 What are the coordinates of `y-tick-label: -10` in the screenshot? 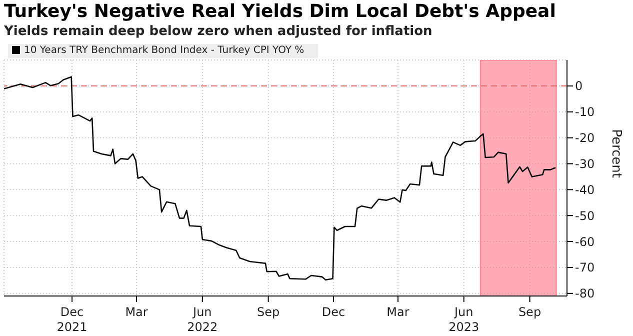 It's located at (585, 112).